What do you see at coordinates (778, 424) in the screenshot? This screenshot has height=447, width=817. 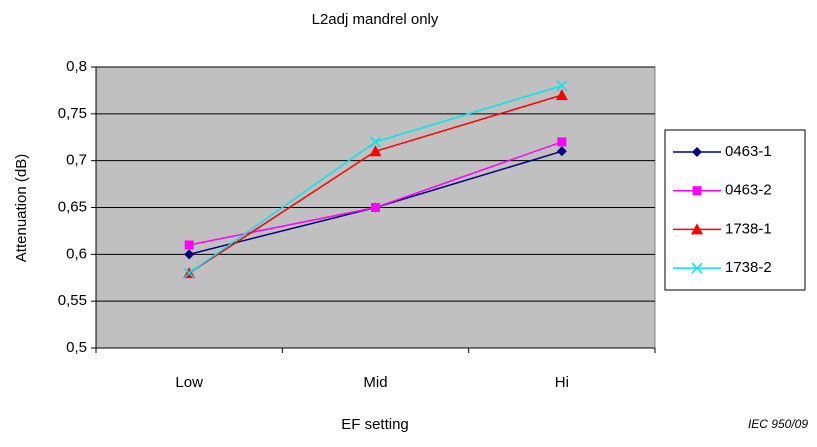 I see `figure-note: IEC 950/09` at bounding box center [778, 424].